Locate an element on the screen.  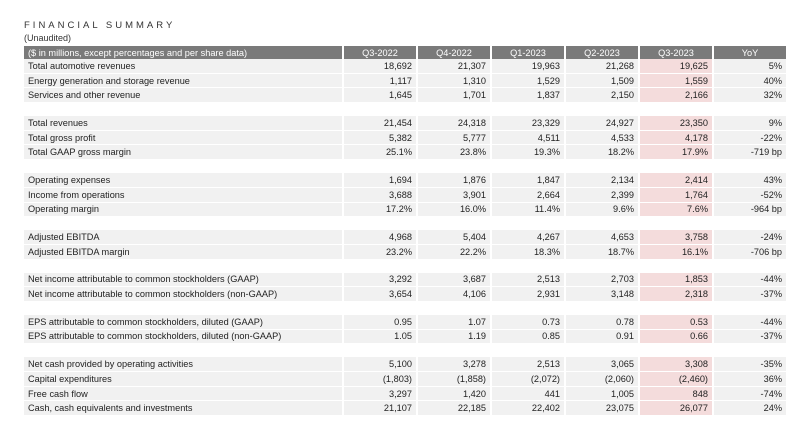
cell-yoy: 5% is located at coordinates (750, 66).